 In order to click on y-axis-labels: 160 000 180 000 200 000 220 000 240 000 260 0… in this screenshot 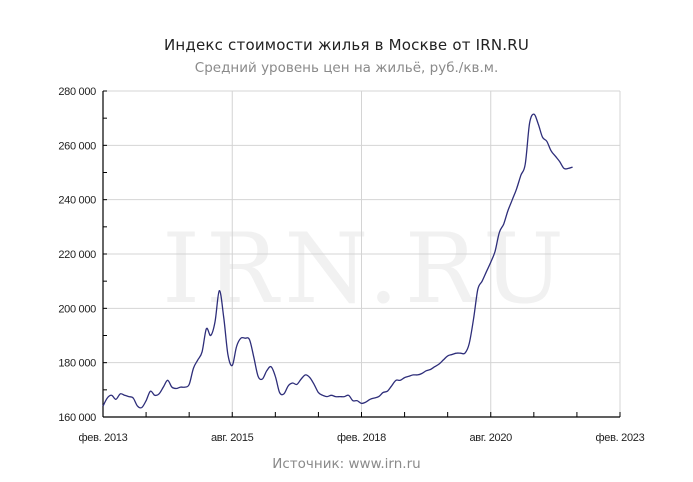, I will do `click(77, 255)`.